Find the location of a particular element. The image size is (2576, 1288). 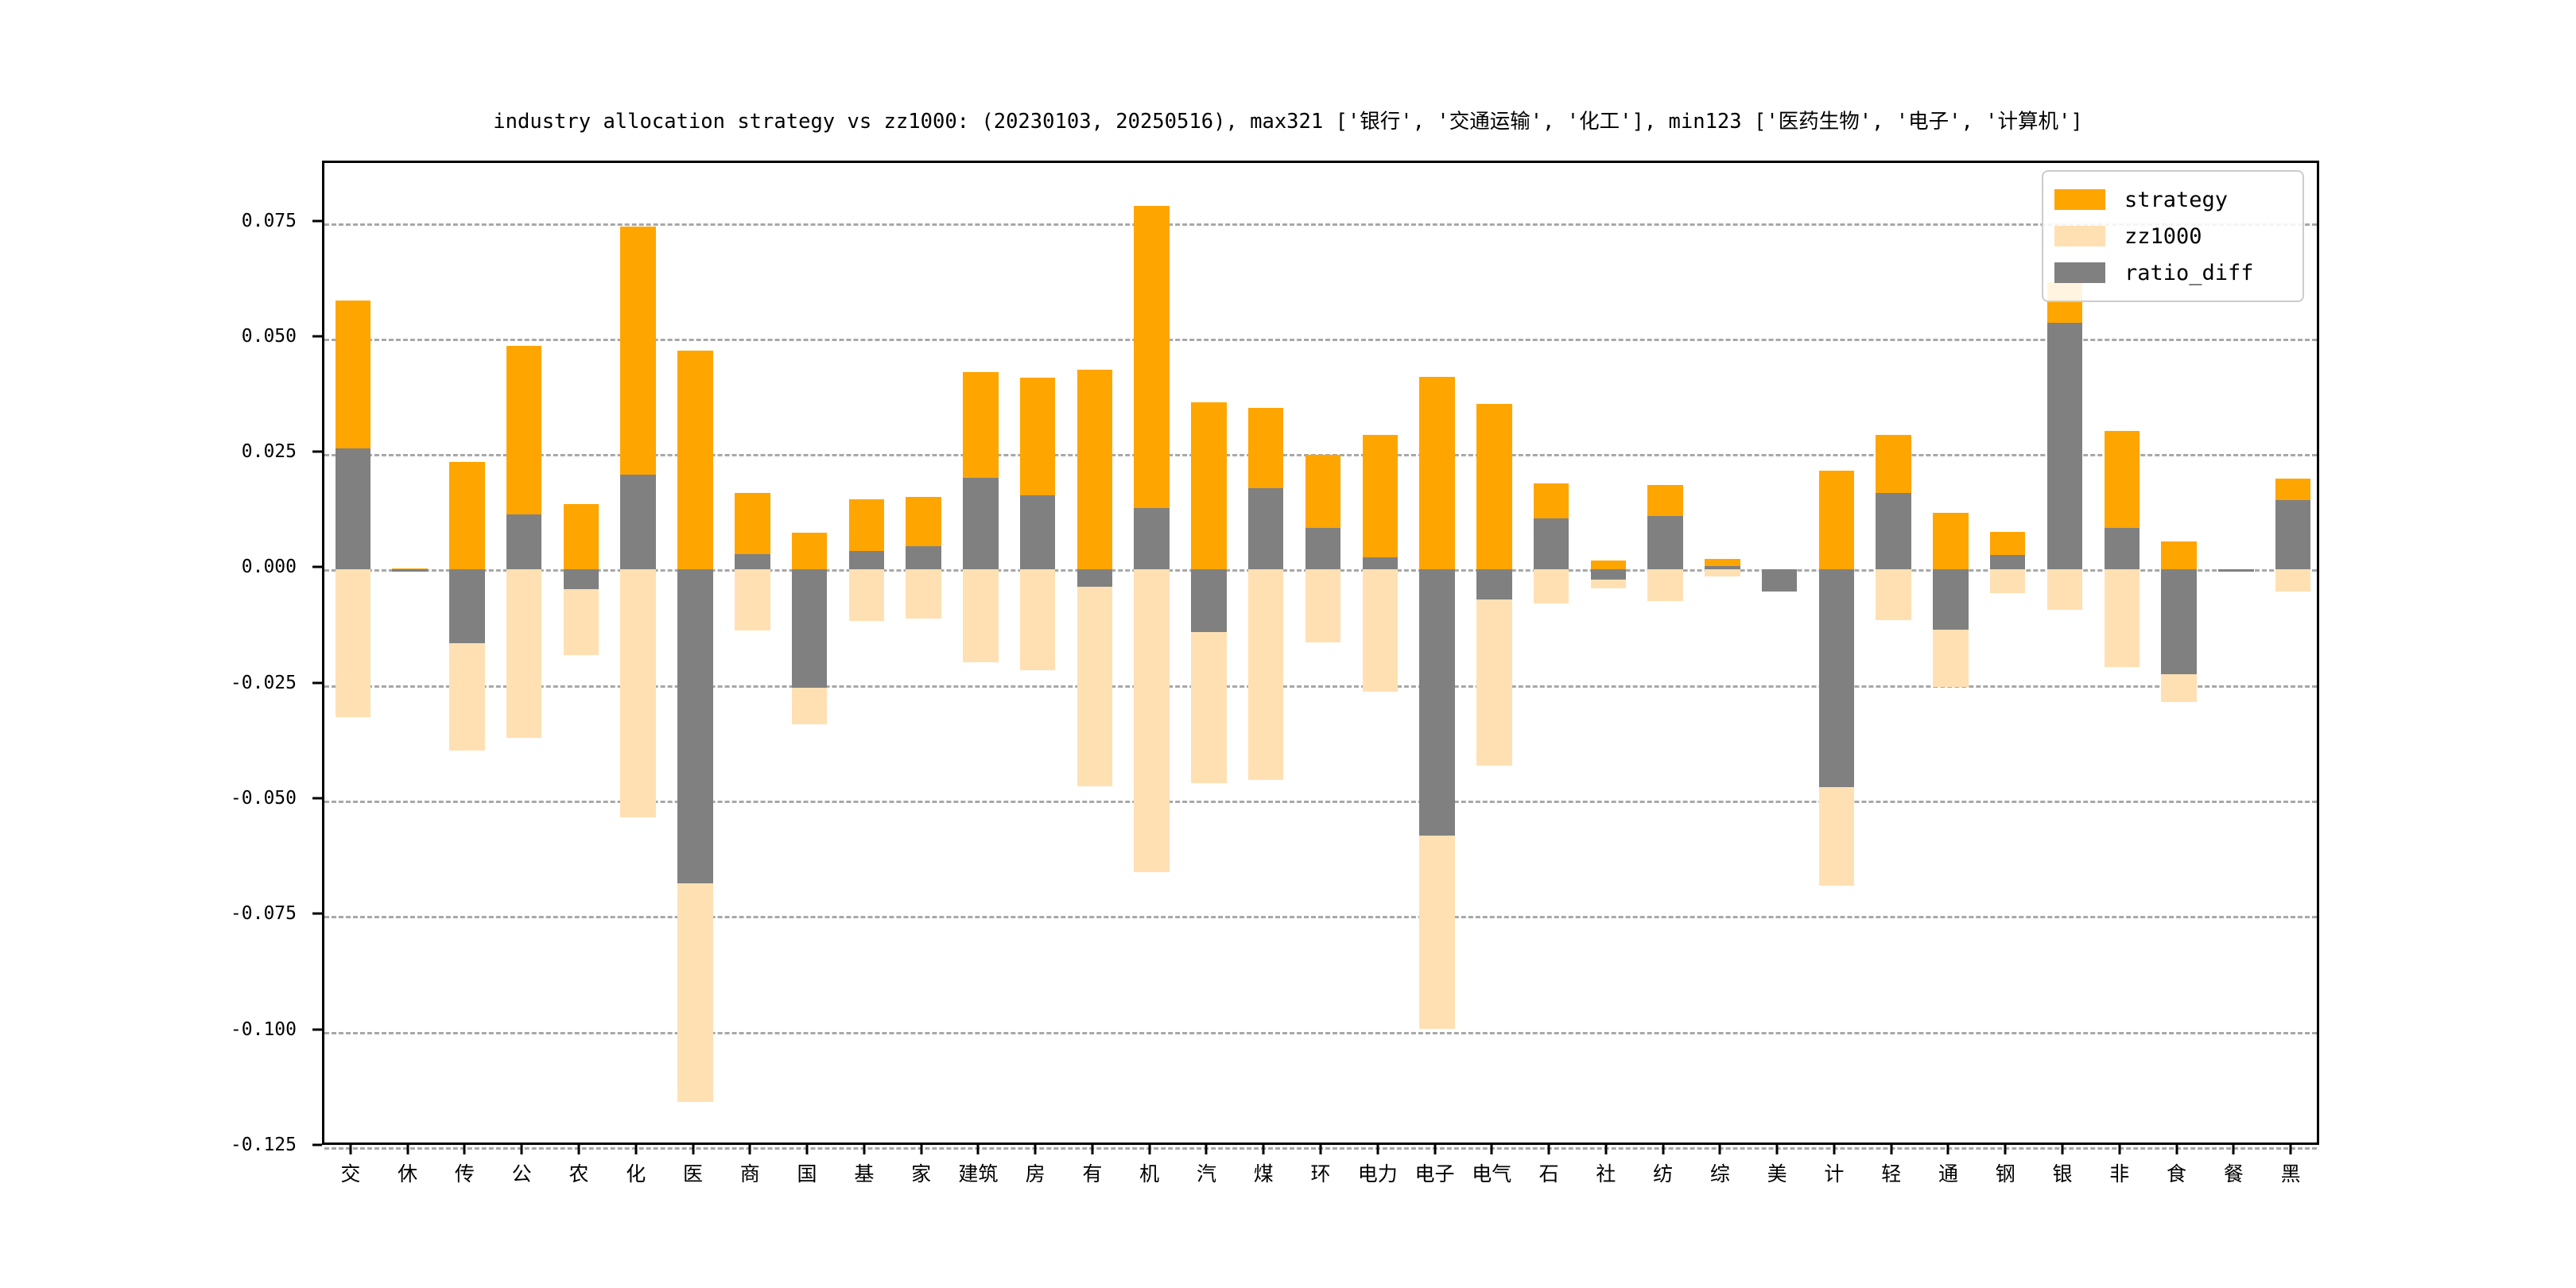

legend-swatch-ratio-diff is located at coordinates (2080, 272).